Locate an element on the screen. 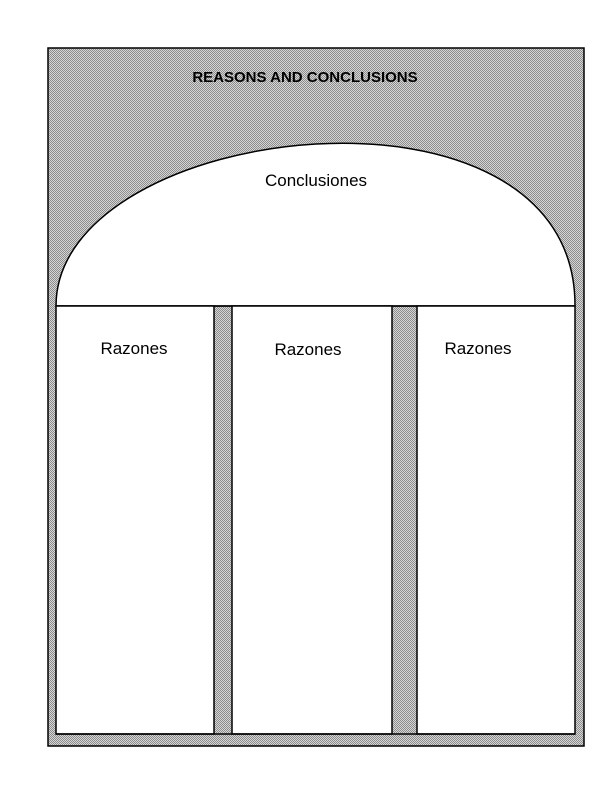  page-title: REASONS AND CONCLUSIONS is located at coordinates (304, 77).